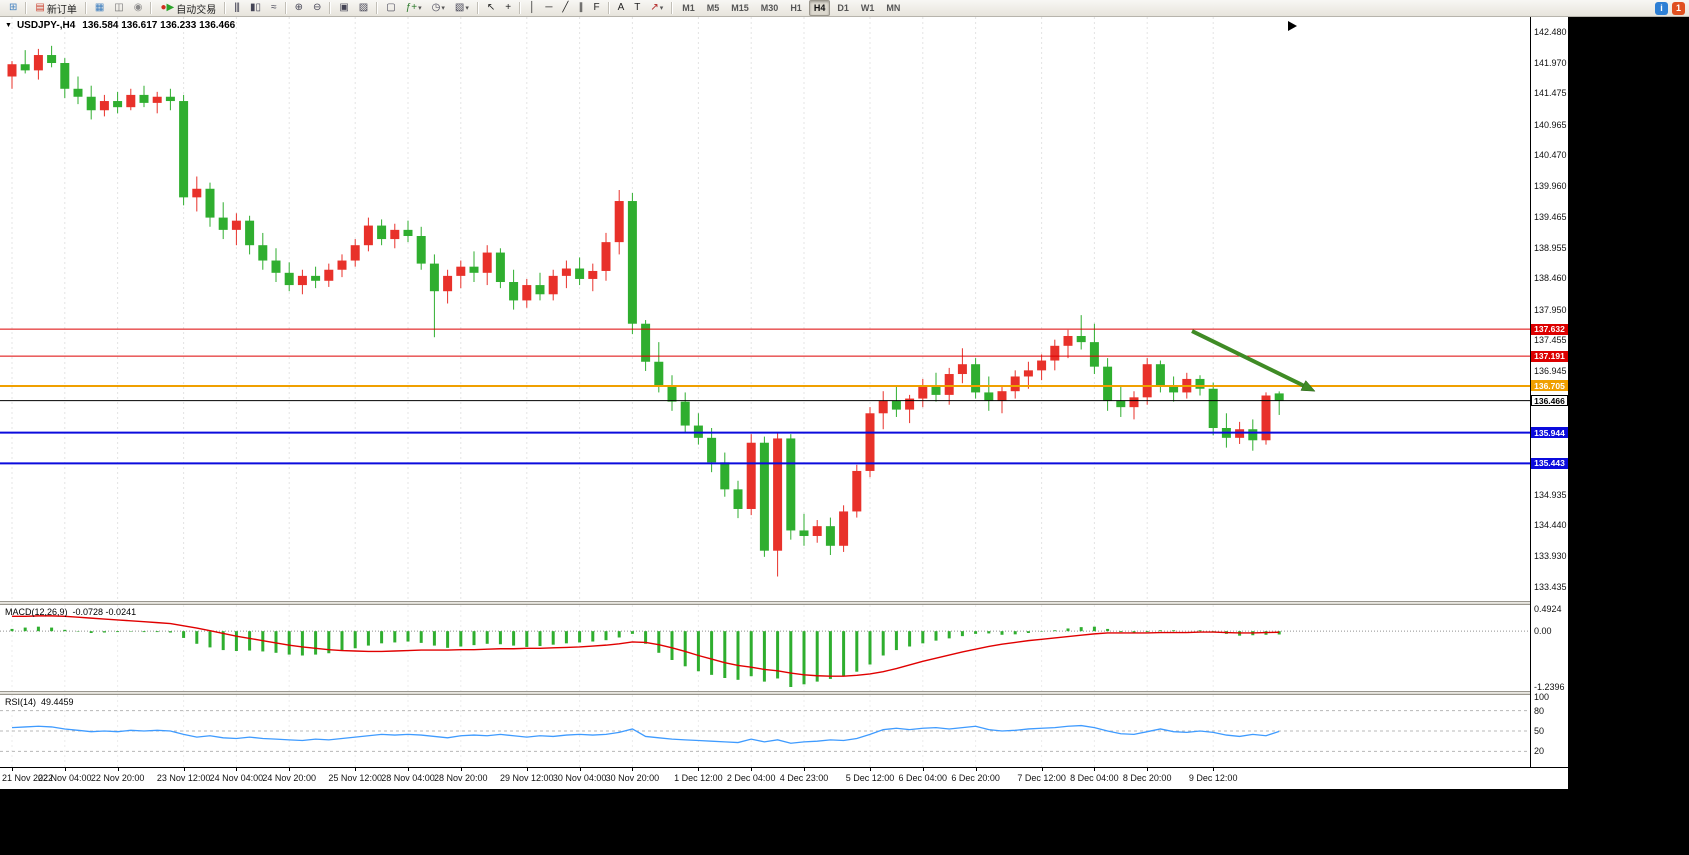 The height and width of the screenshot is (855, 1689). What do you see at coordinates (317, 8) in the screenshot?
I see `zoom-out-icon: ⊖` at bounding box center [317, 8].